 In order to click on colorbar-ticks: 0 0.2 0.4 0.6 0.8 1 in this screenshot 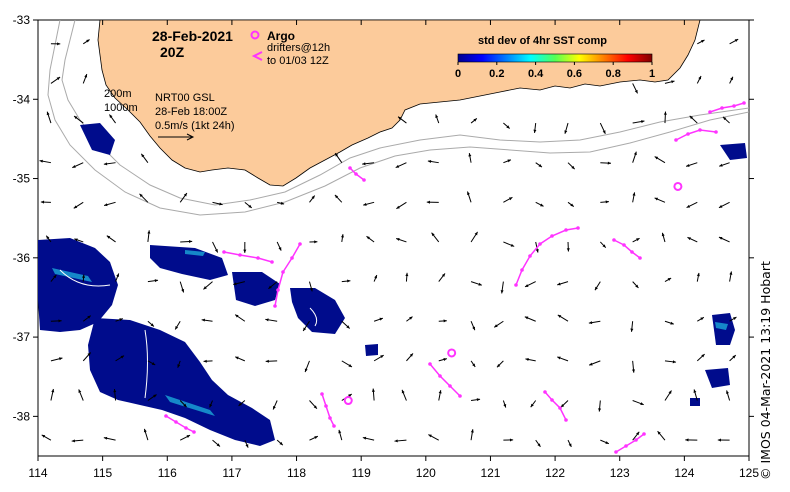, I will do `click(555, 71)`.